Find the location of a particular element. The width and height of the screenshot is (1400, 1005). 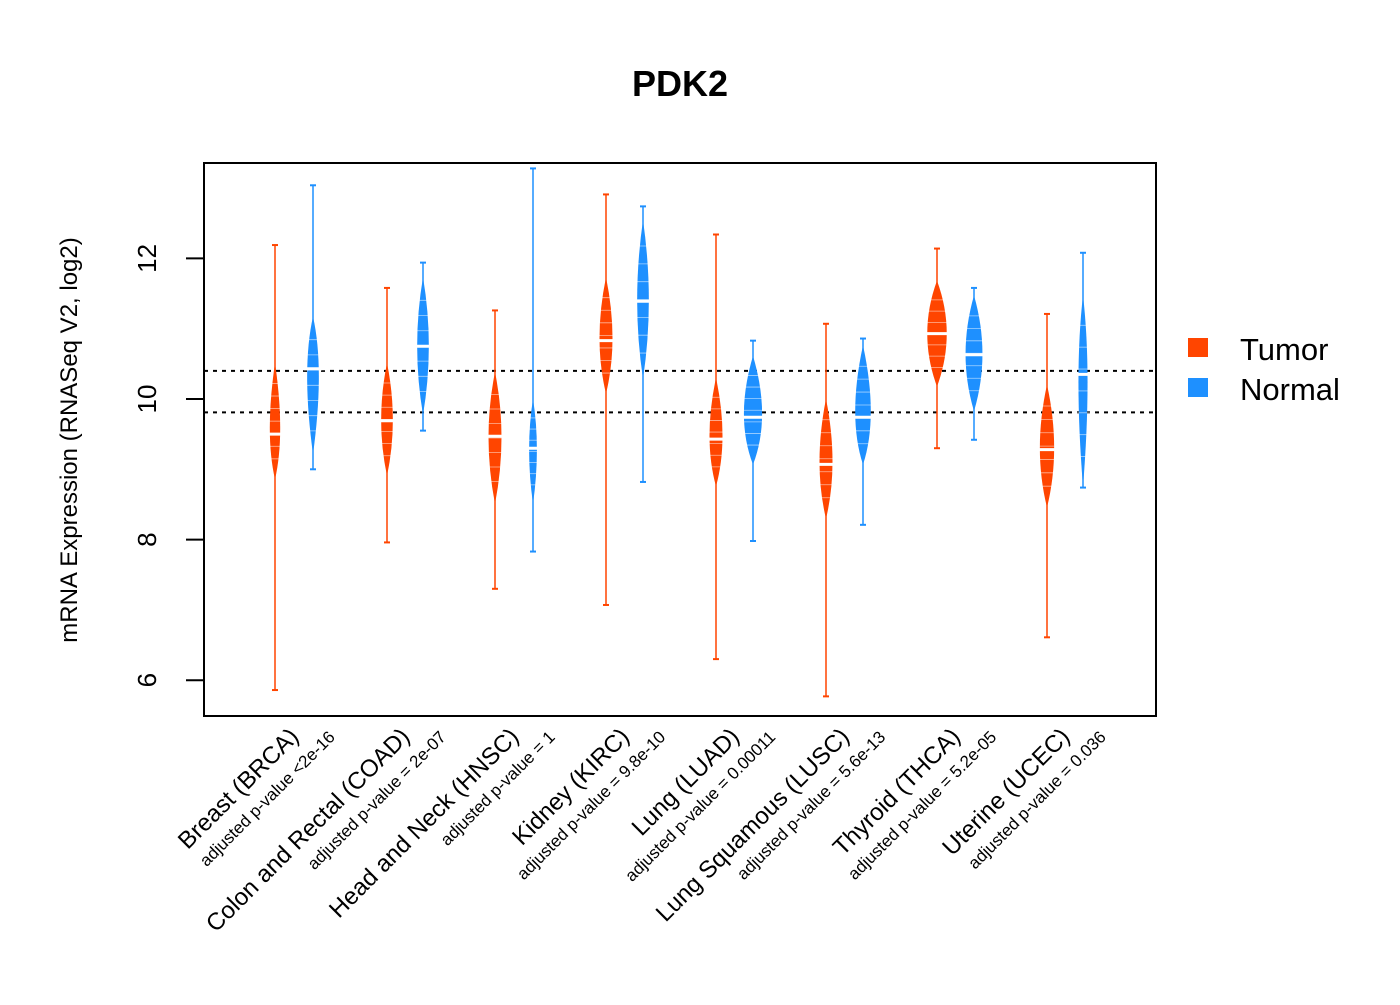

legend-swatch-tumor is located at coordinates (1198, 347).